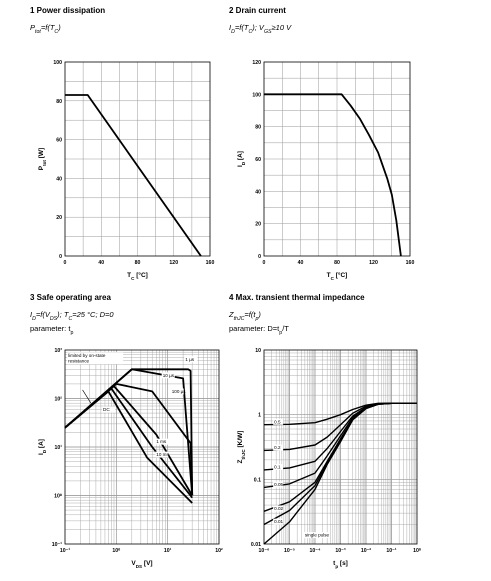  I want to click on chart-subtitle-part: GS, so click(268, 32).